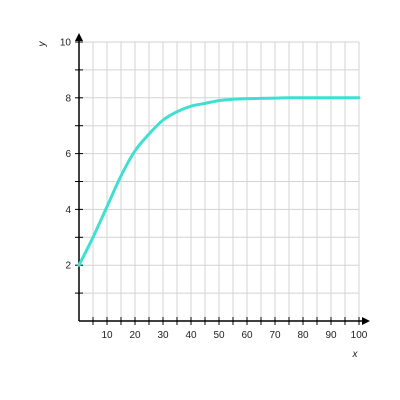  What do you see at coordinates (68, 154) in the screenshot?
I see `y-tick-label: 6` at bounding box center [68, 154].